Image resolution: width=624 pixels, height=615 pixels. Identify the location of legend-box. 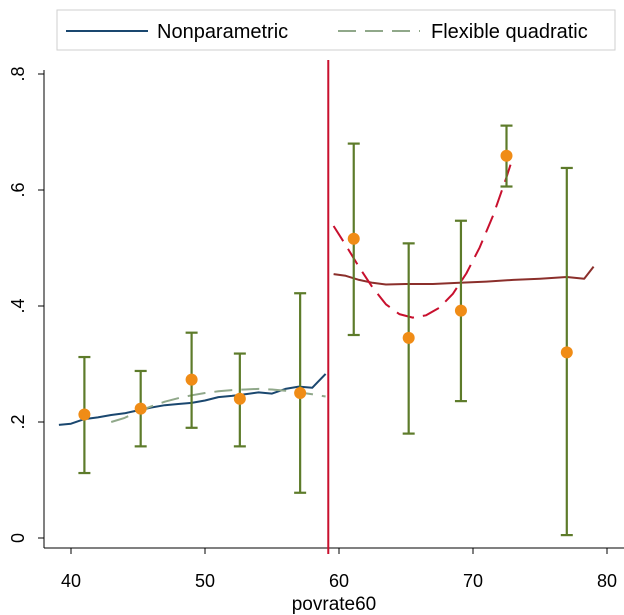
(336, 30).